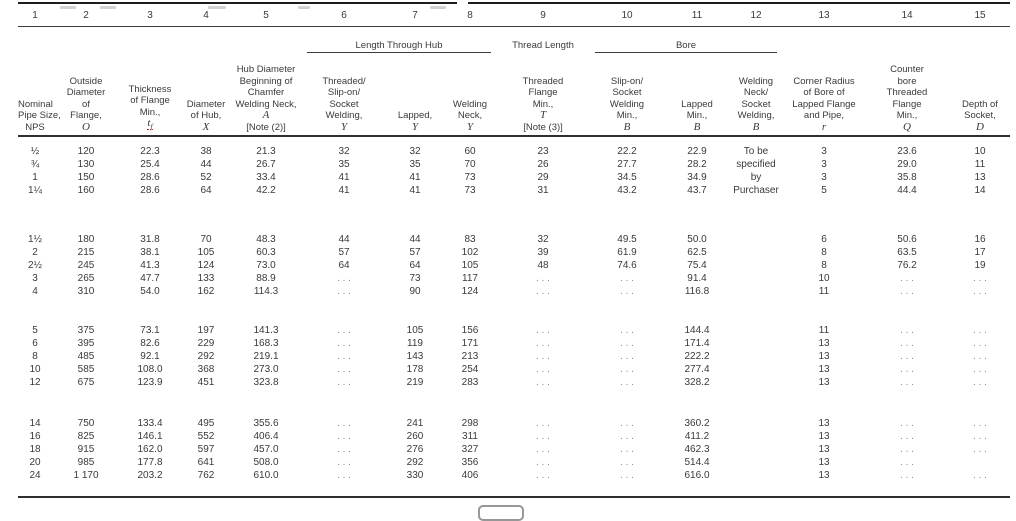  Describe the element at coordinates (543, 164) in the screenshot. I see `cell: 26` at that location.